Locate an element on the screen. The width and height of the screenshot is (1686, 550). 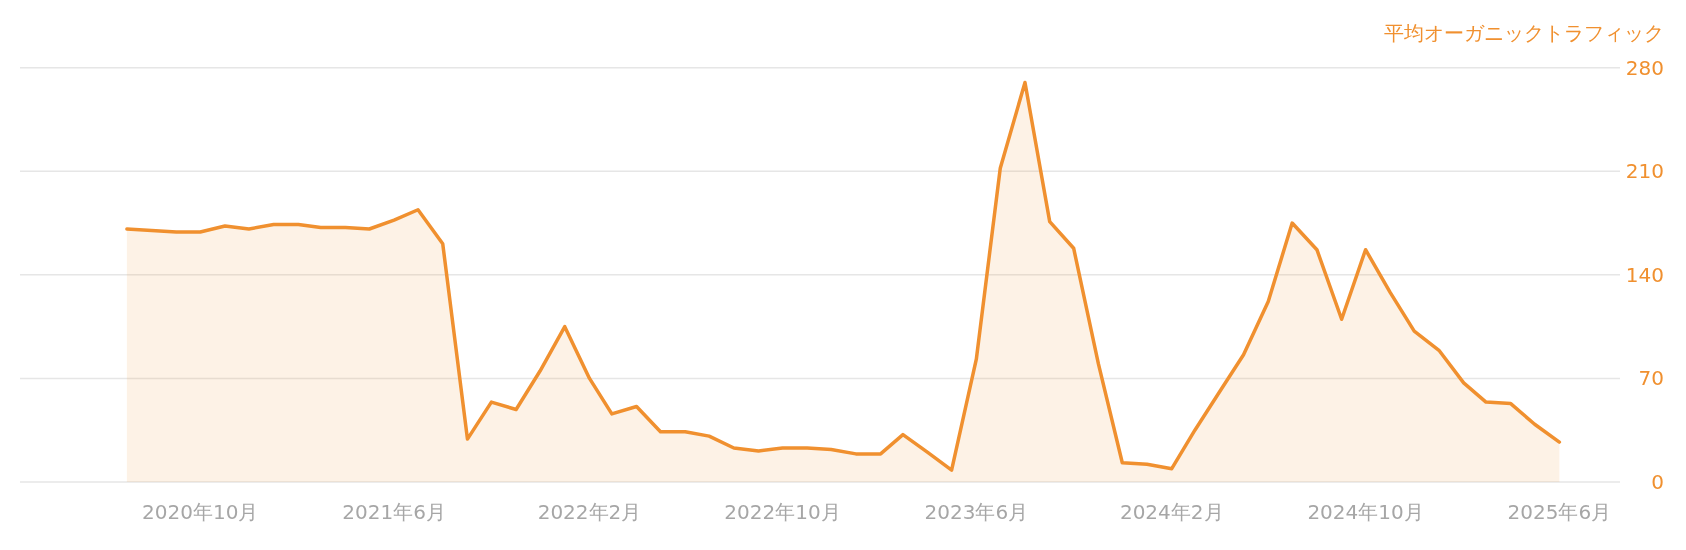
y-tick-label: 0 is located at coordinates (1657, 482).